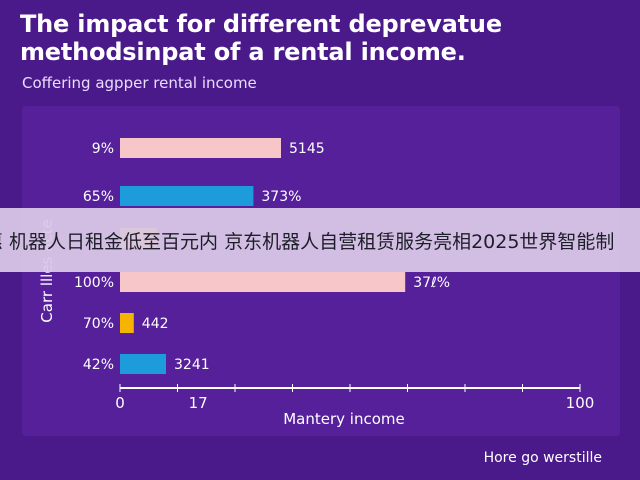 The height and width of the screenshot is (480, 640). What do you see at coordinates (307, 149) in the screenshot?
I see `data-label: 5145` at bounding box center [307, 149].